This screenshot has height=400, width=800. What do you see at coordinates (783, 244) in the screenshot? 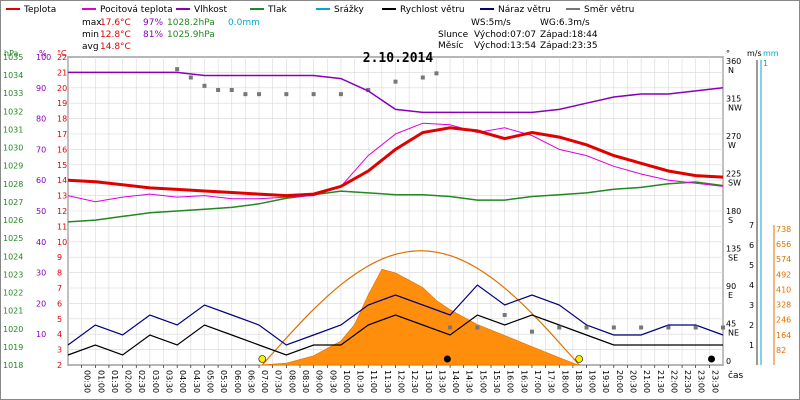
I see `solar-tick: 656` at bounding box center [783, 244].